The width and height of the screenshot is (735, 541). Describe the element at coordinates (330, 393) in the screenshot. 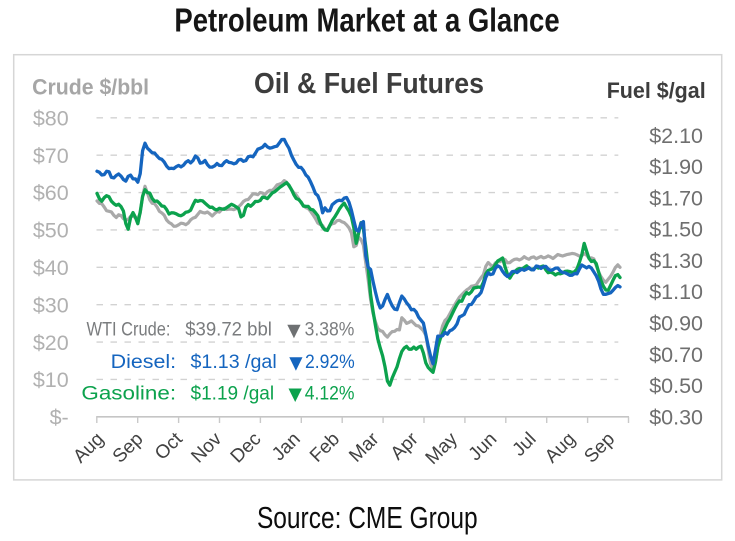

I see `svg-text: 4.12%` at that location.